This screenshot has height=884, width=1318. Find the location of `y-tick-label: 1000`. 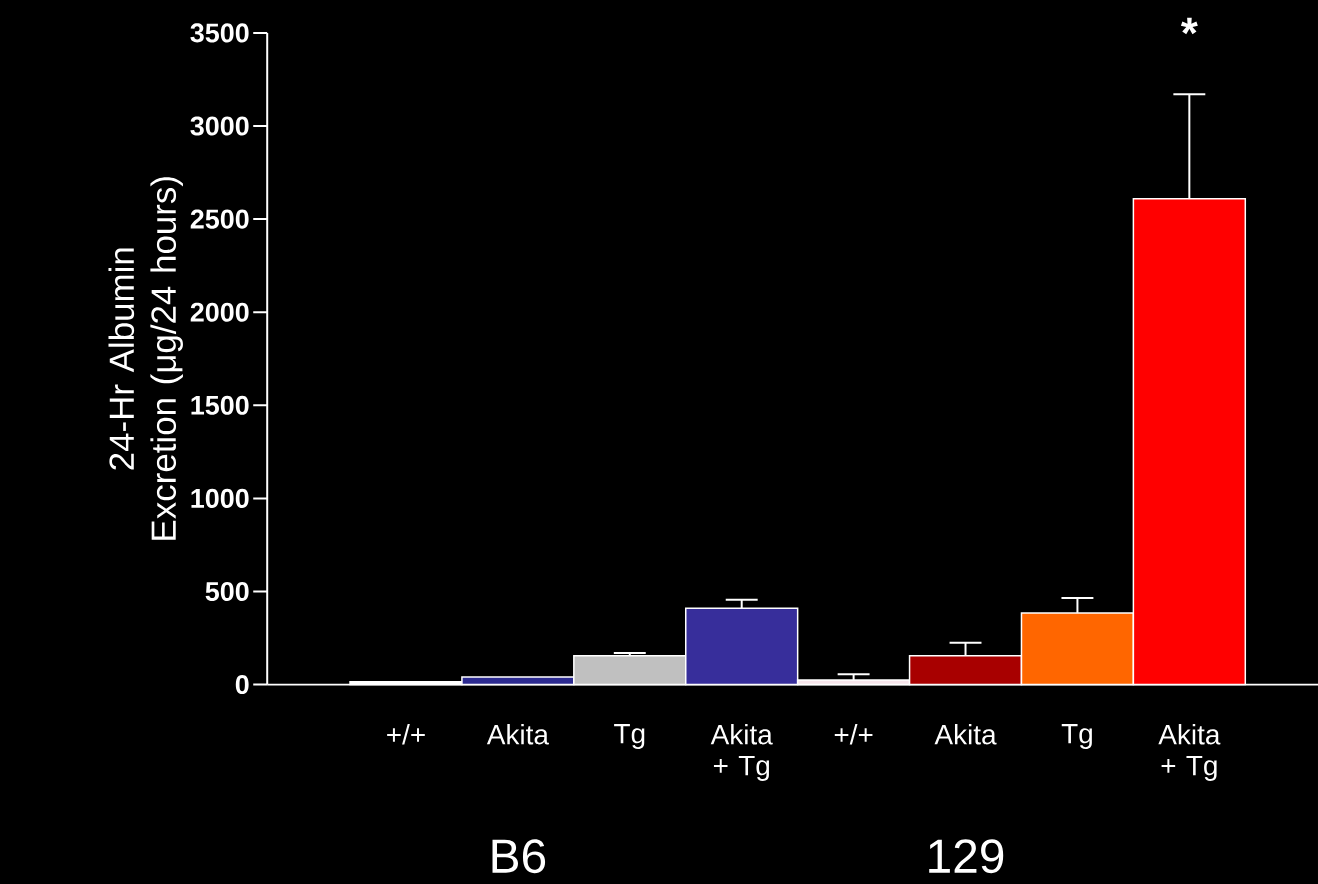

y-tick-label: 1000 is located at coordinates (220, 498).